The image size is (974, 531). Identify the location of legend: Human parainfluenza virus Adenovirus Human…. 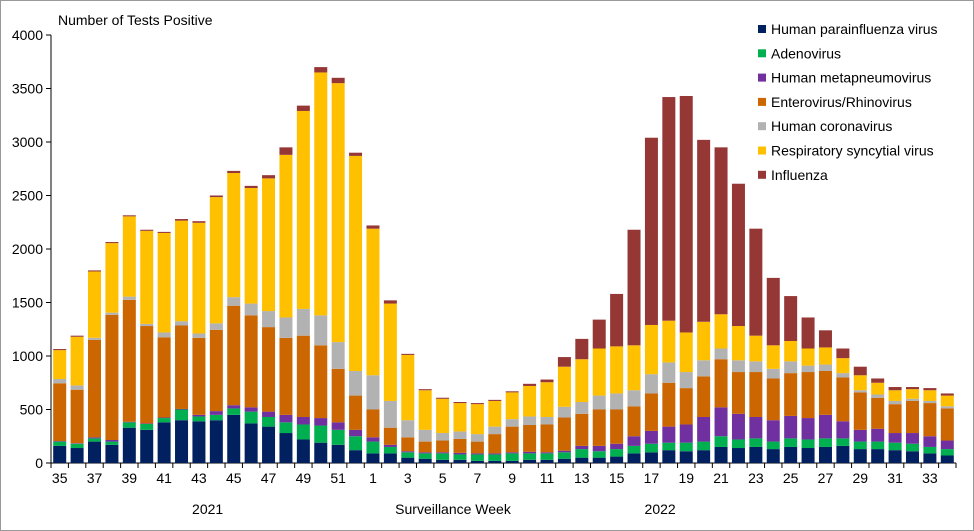
(848, 102).